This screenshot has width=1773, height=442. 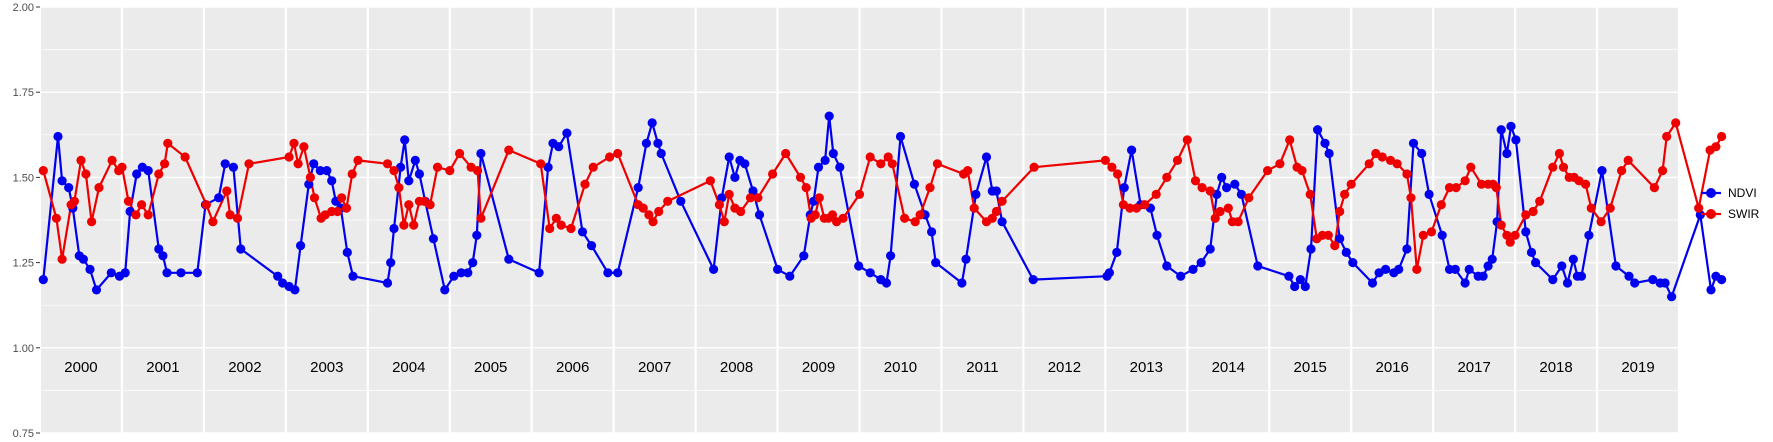 I want to click on year-label: 2016, so click(x=1391, y=367).